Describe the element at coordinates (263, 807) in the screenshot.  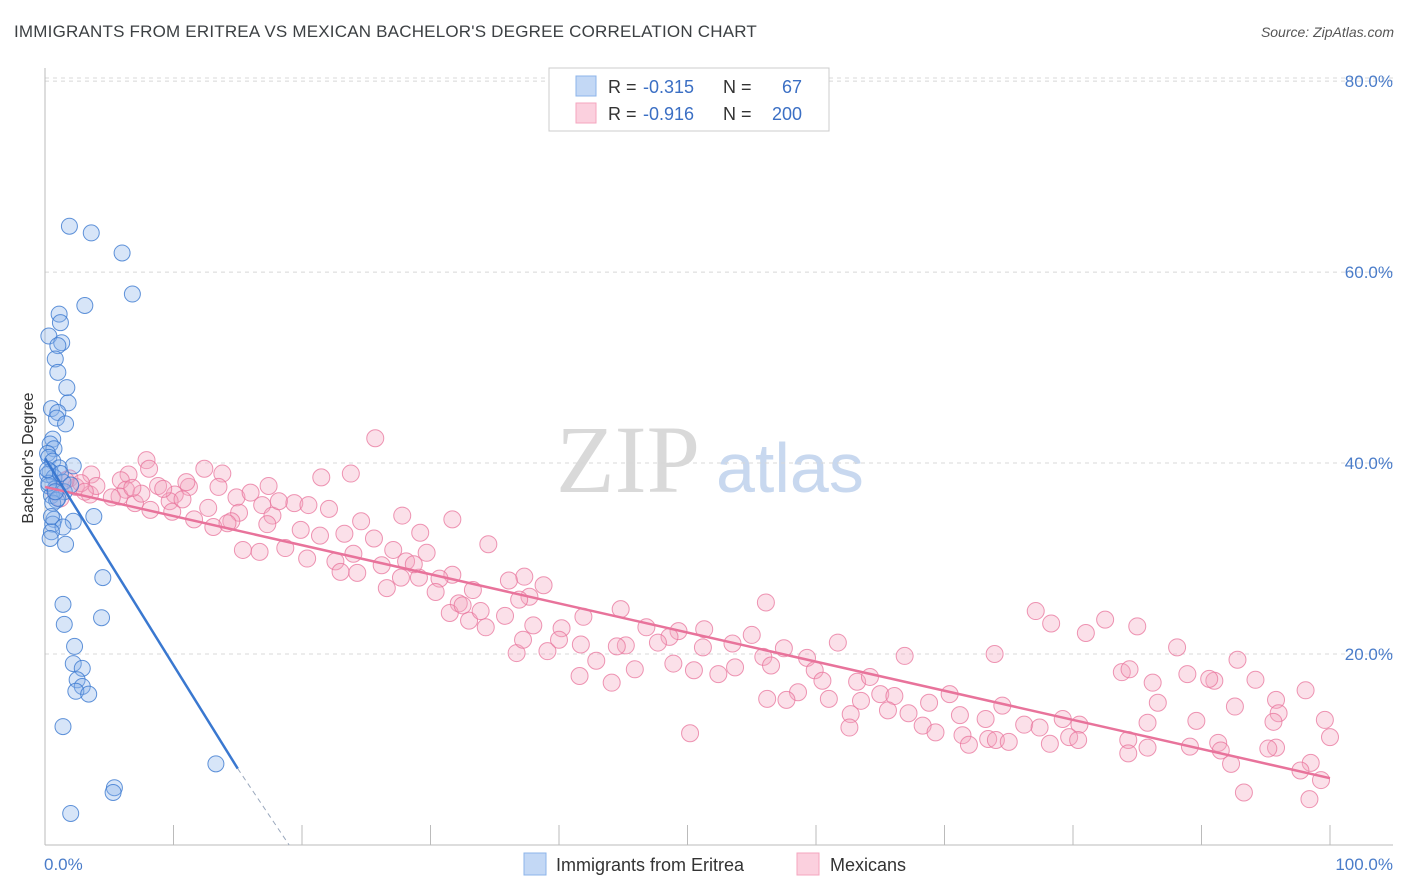
I see `eritrea-trend-extension` at that location.